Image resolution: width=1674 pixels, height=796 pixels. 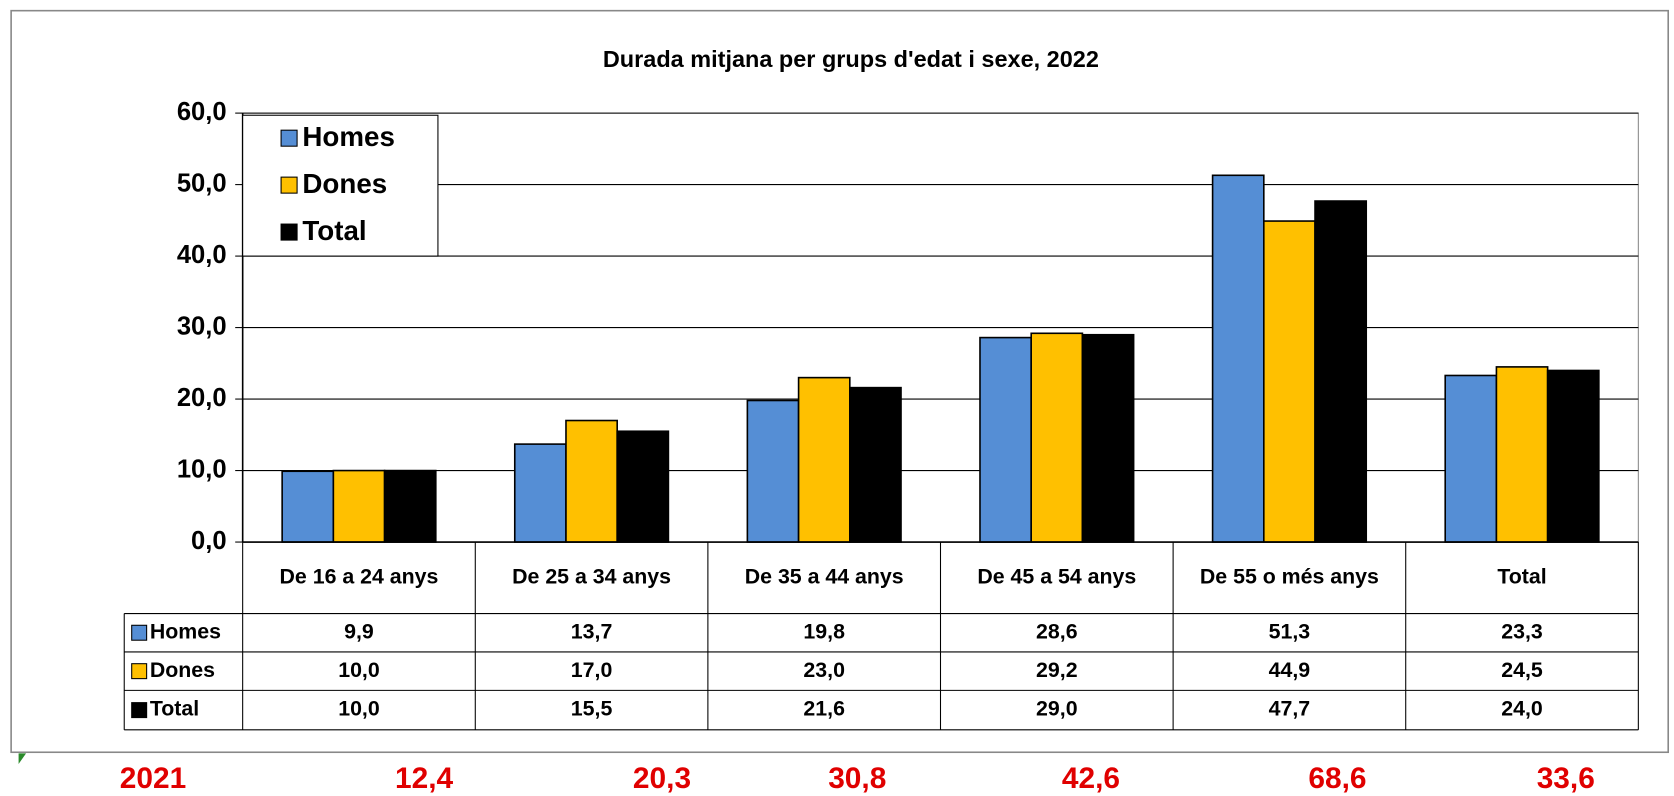 I want to click on table-value: 29,0, so click(x=1057, y=709).